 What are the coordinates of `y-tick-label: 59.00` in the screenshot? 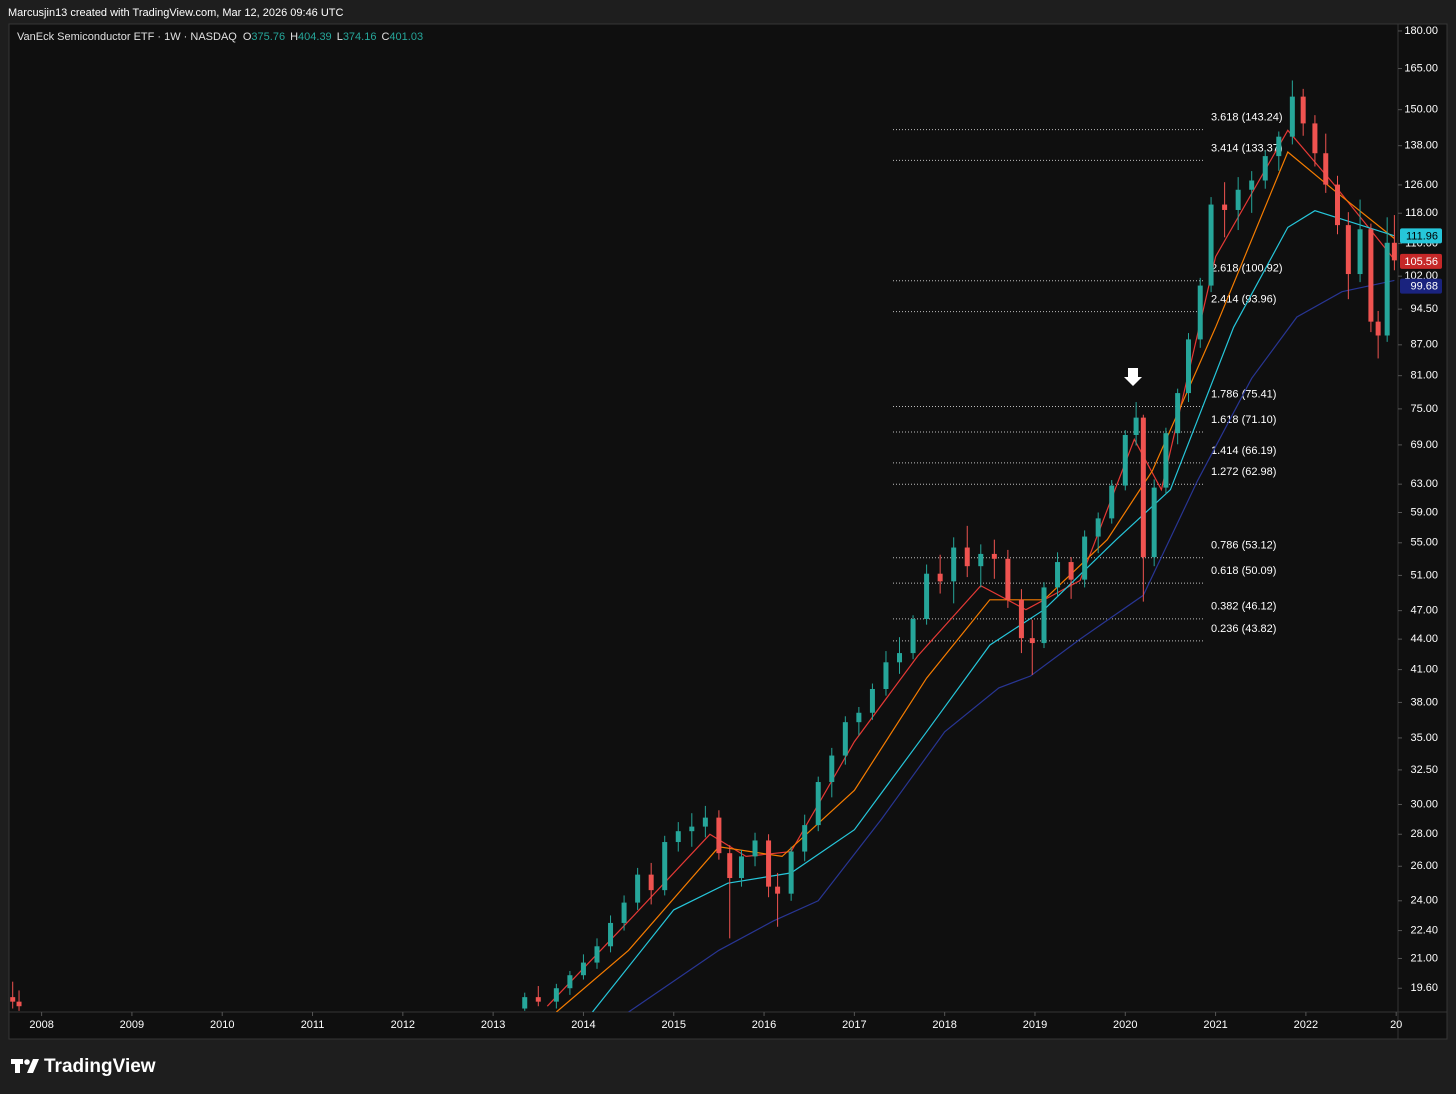 It's located at (1424, 512).